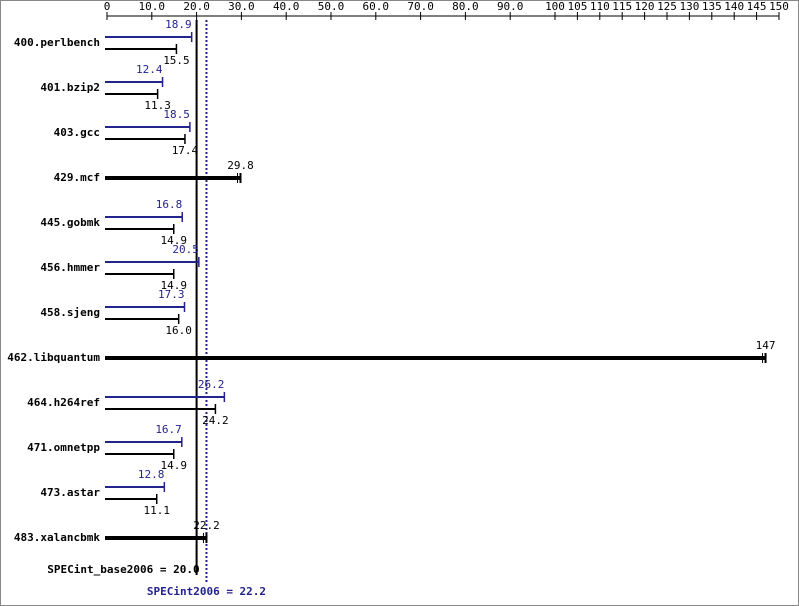 This screenshot has width=799, height=606. I want to click on value-label: 16.7, so click(168, 429).